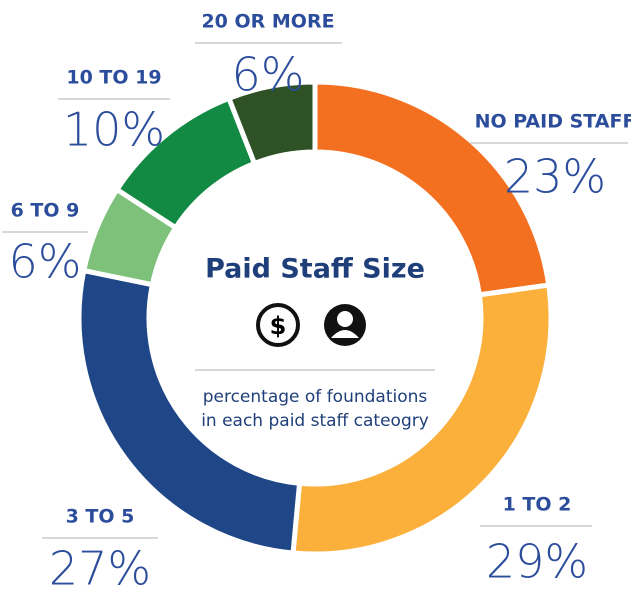 The image size is (631, 590). I want to click on category-label: NO PAID STAFF, so click(553, 122).